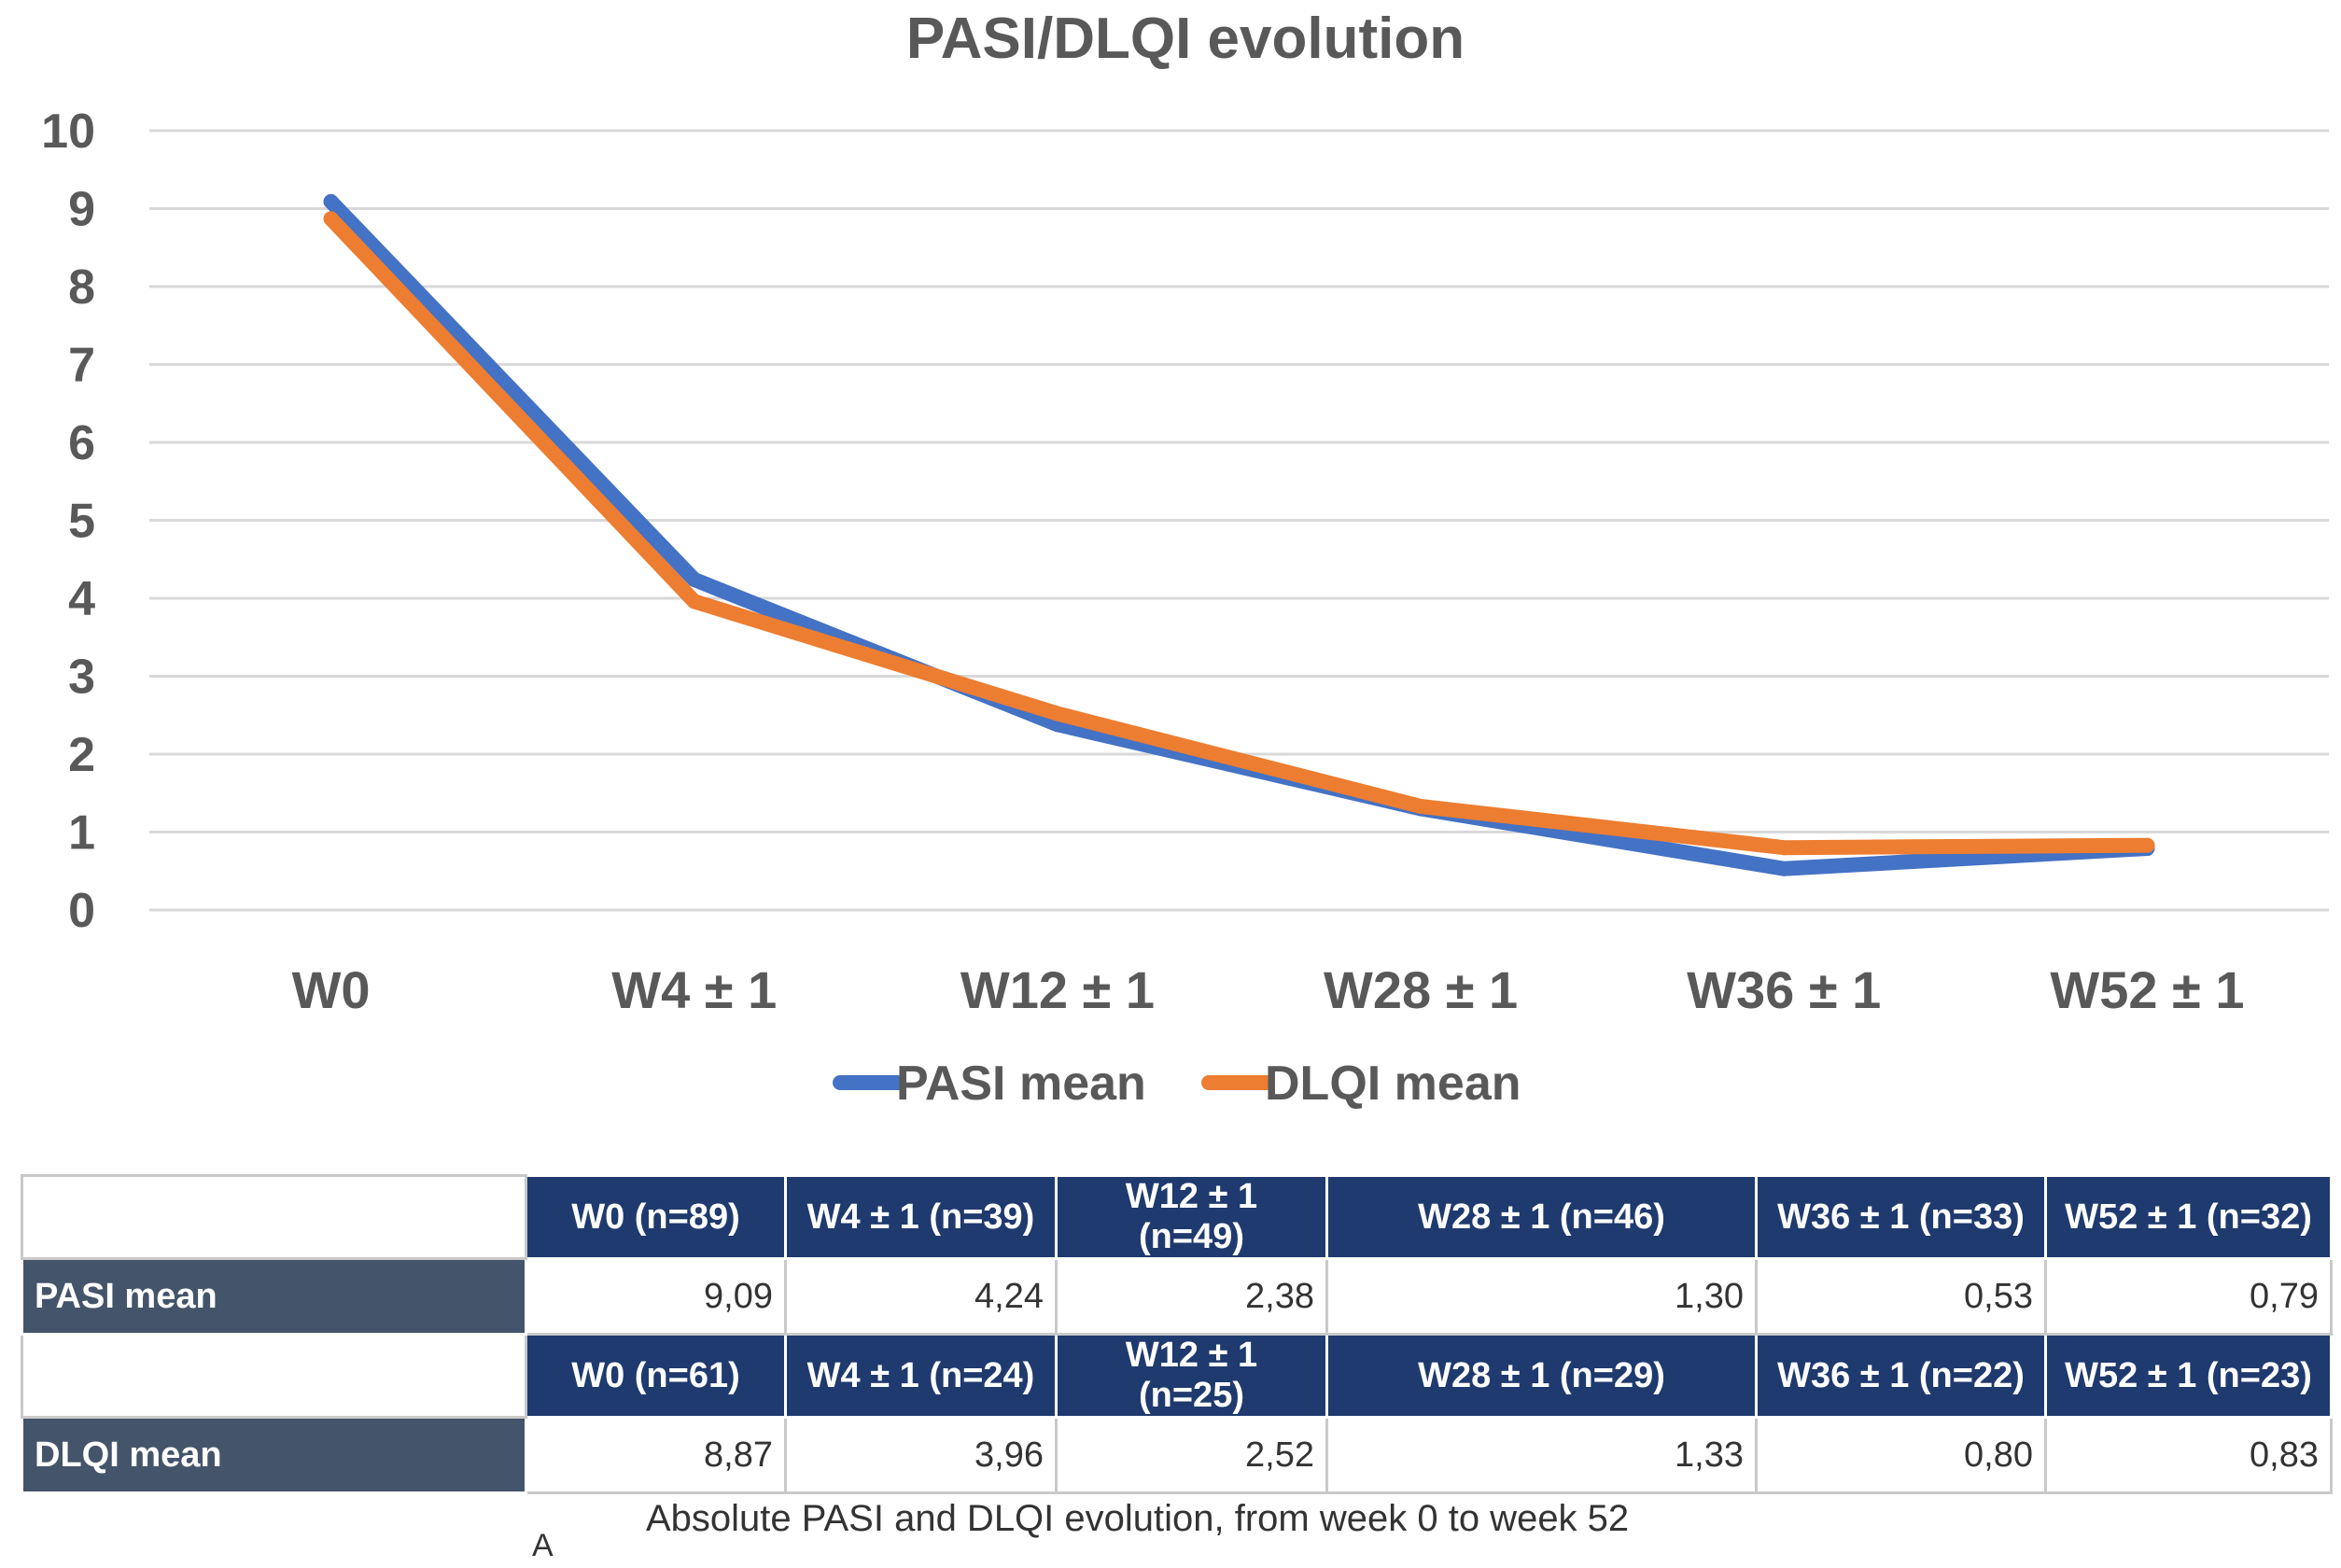 The width and height of the screenshot is (2341, 1568). I want to click on dlqi-value-cell: 2,52, so click(1191, 1455).